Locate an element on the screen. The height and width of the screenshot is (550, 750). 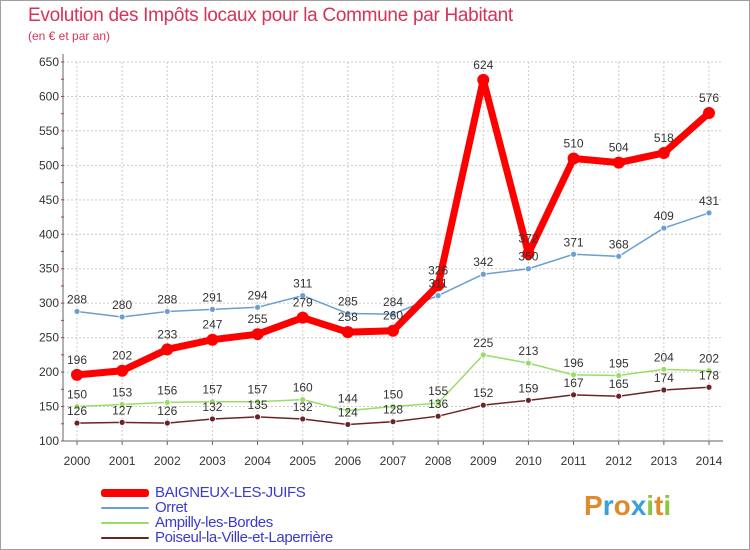
x-tick-label-2005: 2005 is located at coordinates (302, 461).